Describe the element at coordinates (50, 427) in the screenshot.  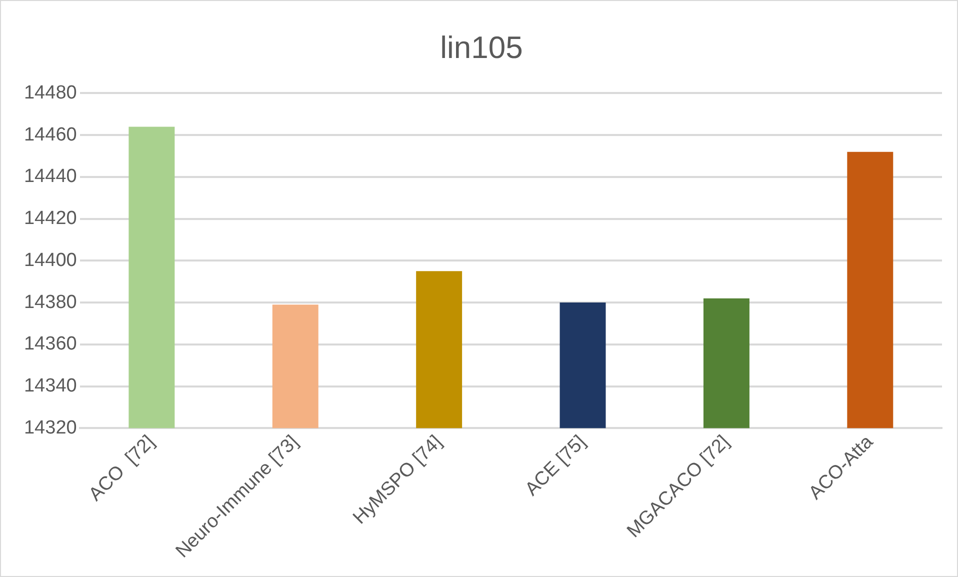
I see `y-tick-label: 14320` at that location.